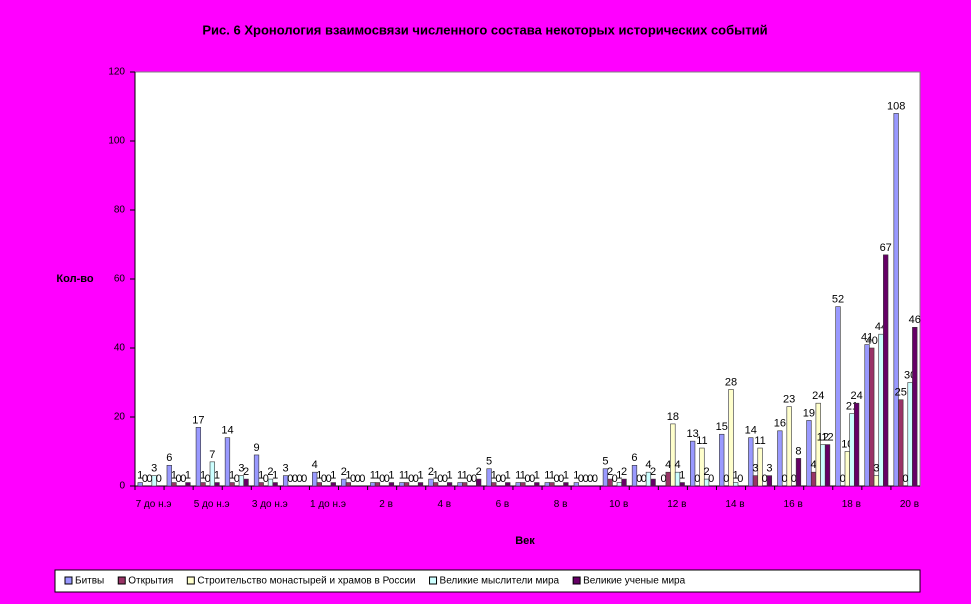  Describe the element at coordinates (838, 300) in the screenshot. I see `data-label: 52` at that location.